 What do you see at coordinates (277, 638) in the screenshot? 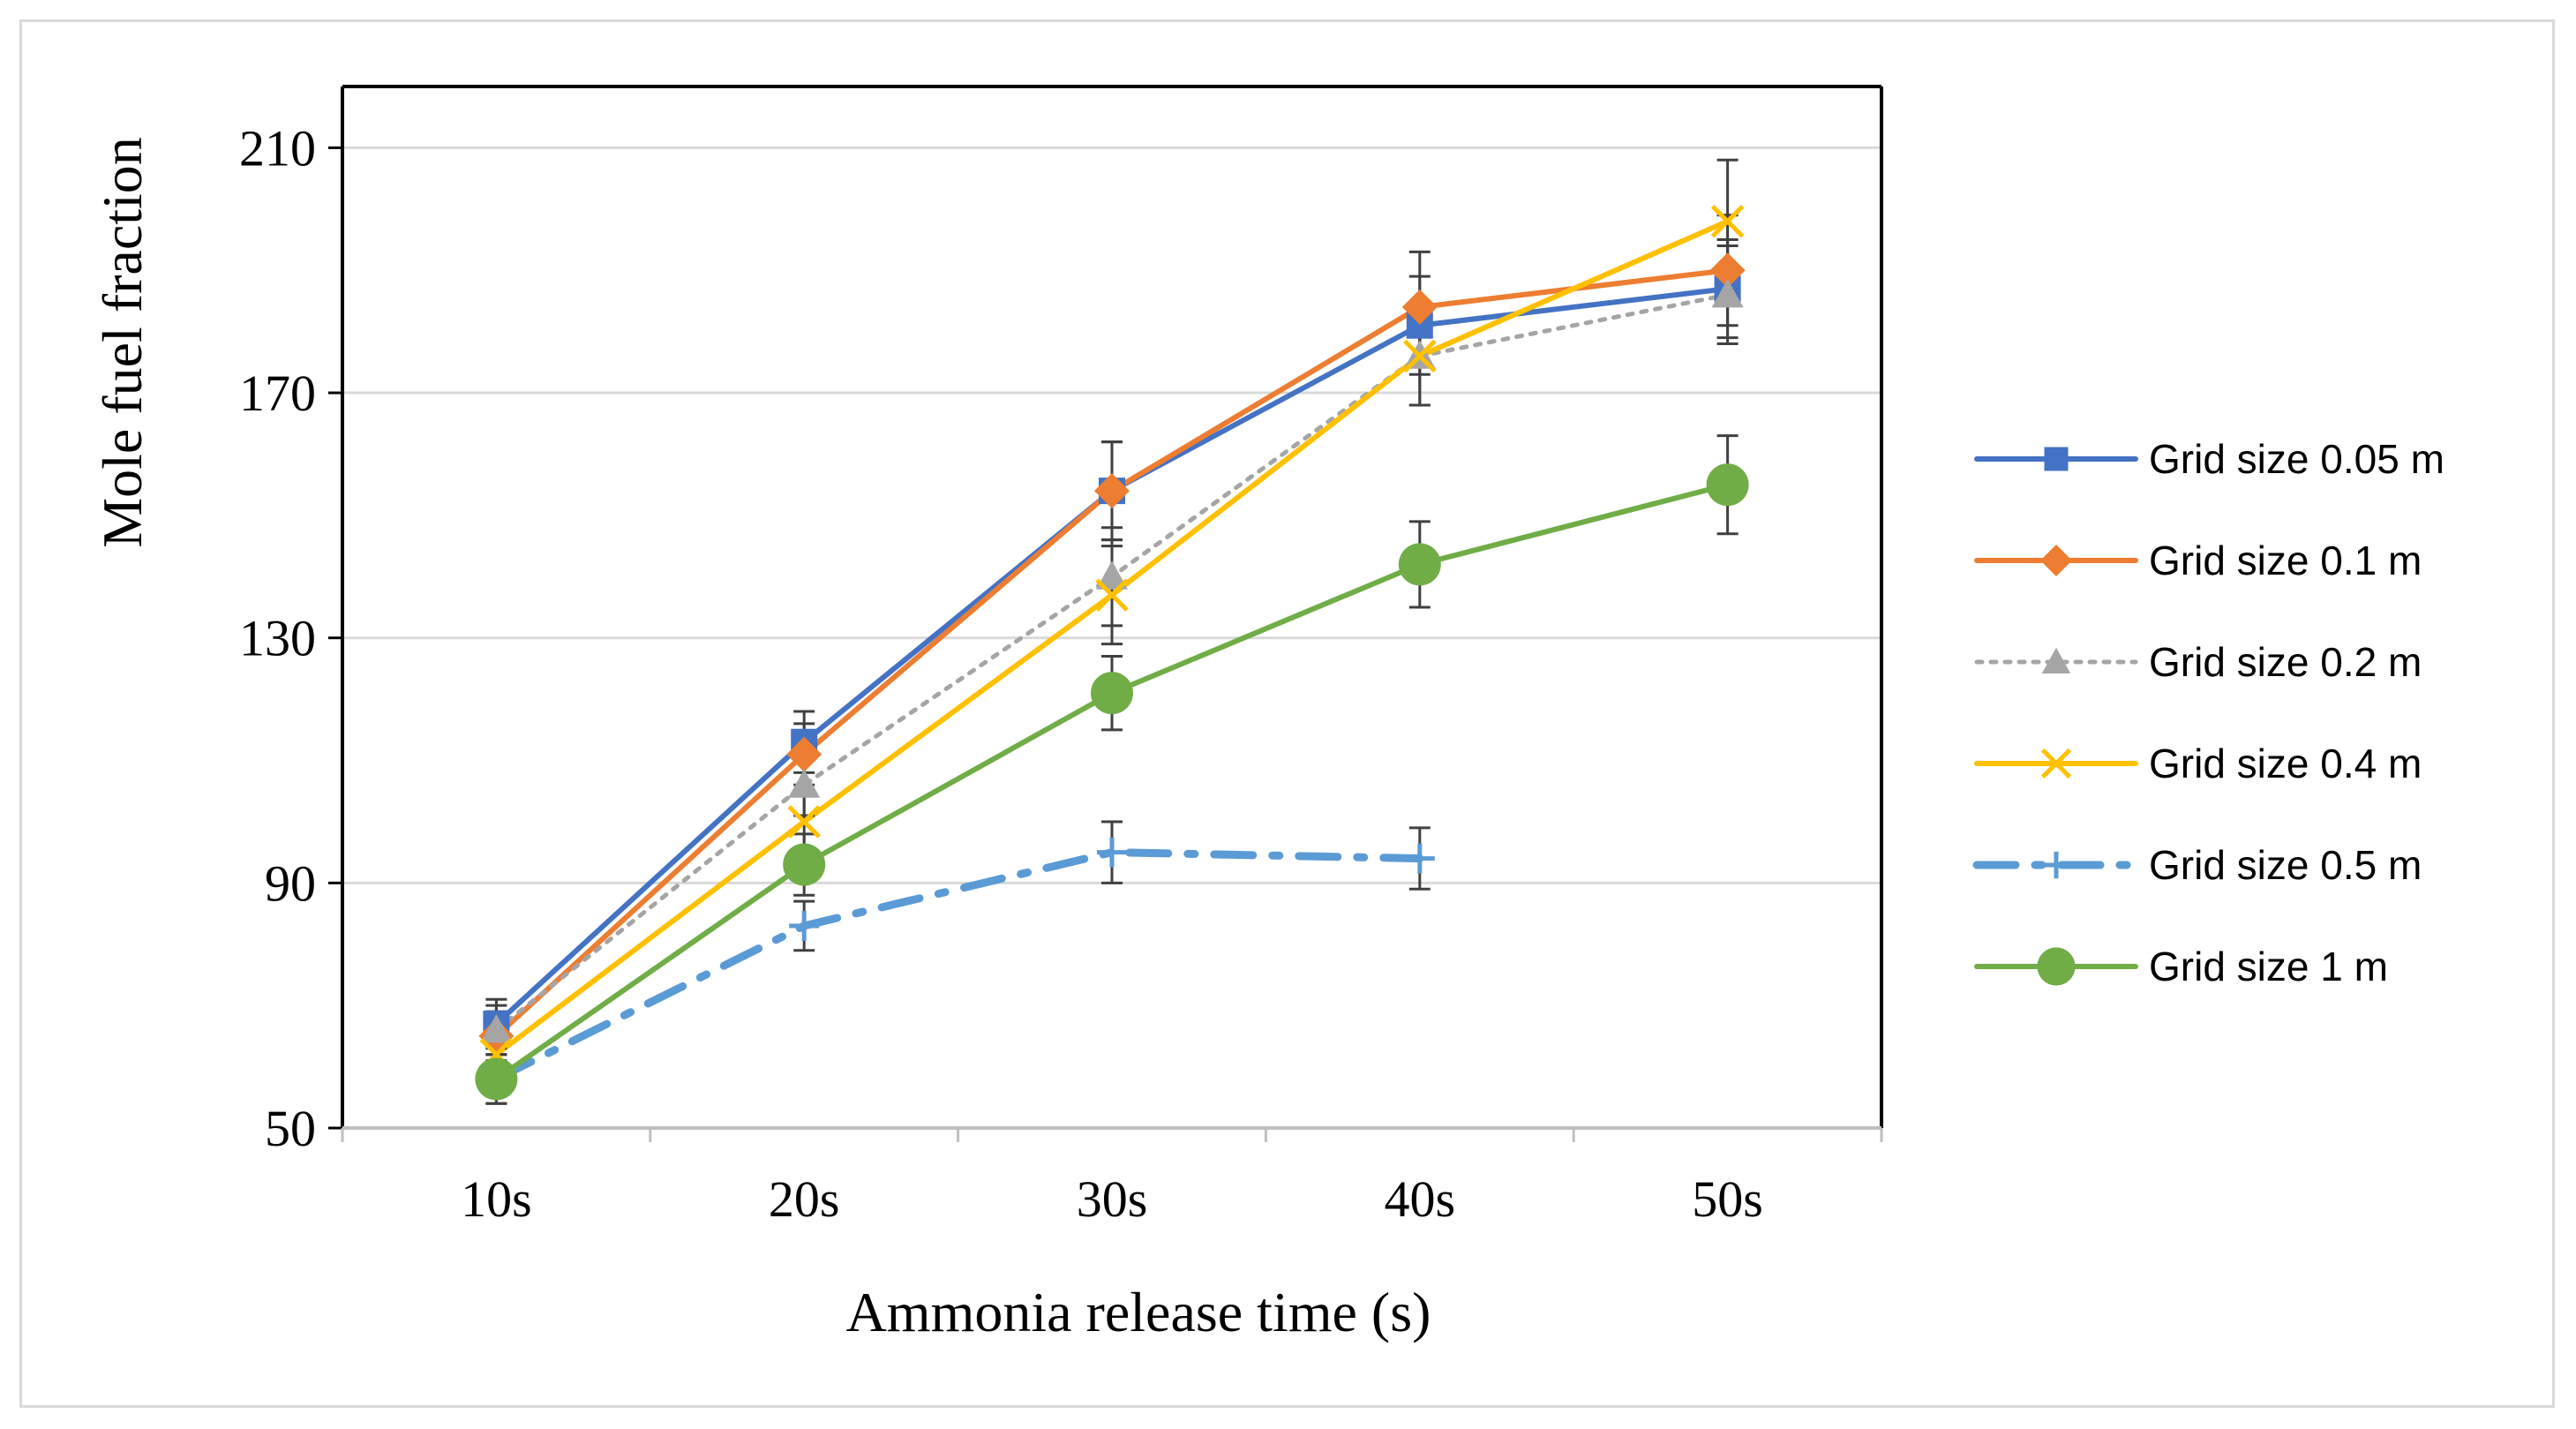
I see `y-tick-label: 130` at bounding box center [277, 638].